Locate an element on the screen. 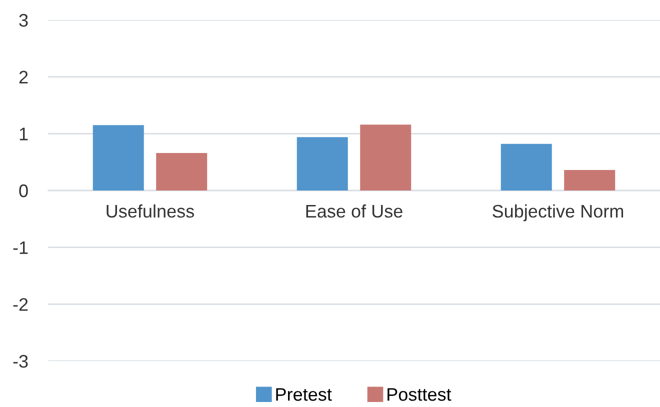 The width and height of the screenshot is (660, 407). legend-label: Posttest is located at coordinates (420, 394).